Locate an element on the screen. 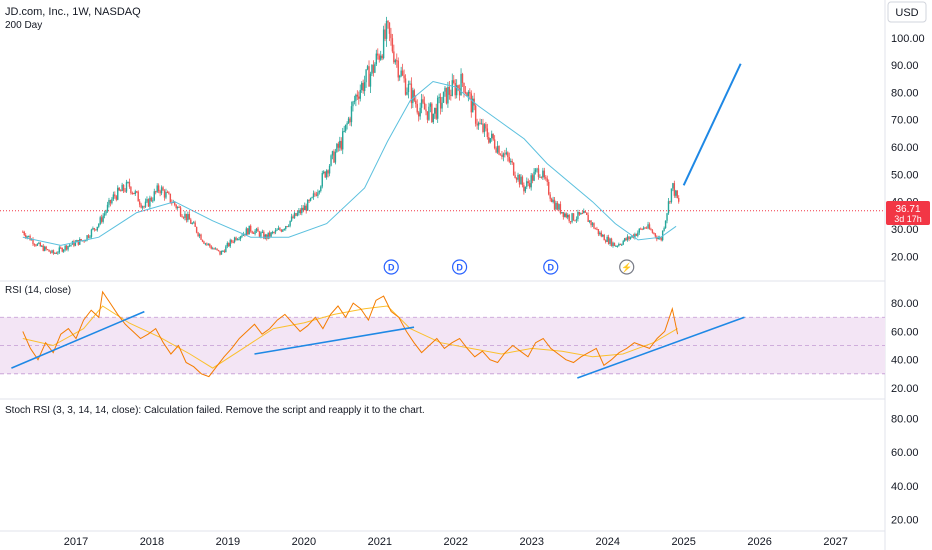 The width and height of the screenshot is (932, 550). price-tag is located at coordinates (908, 213).